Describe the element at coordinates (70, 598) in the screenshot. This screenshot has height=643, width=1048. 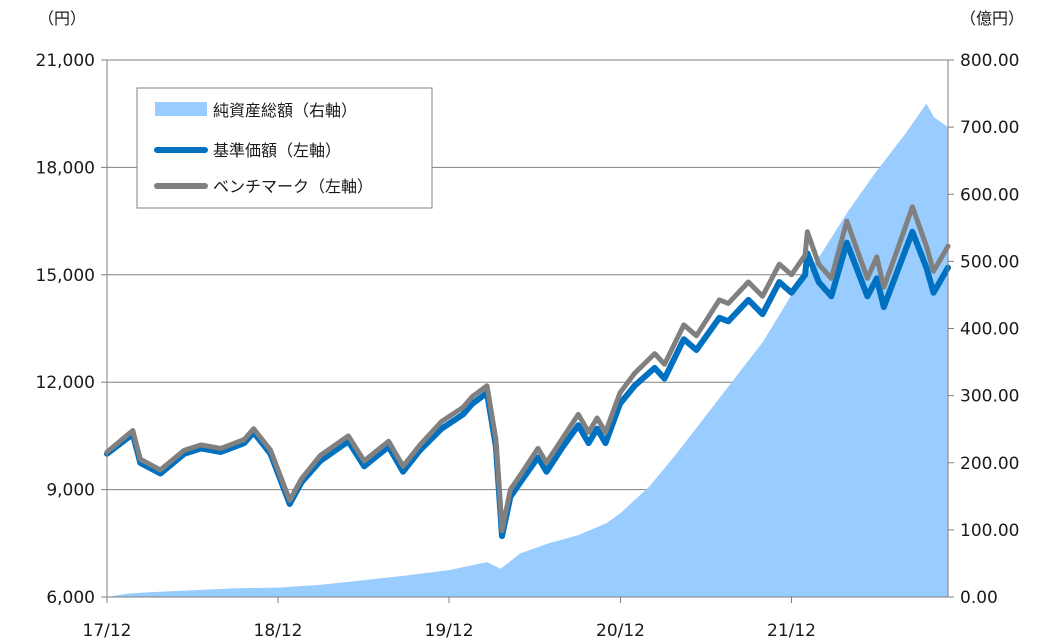
I see `left-y-tick-label: 6,000` at that location.